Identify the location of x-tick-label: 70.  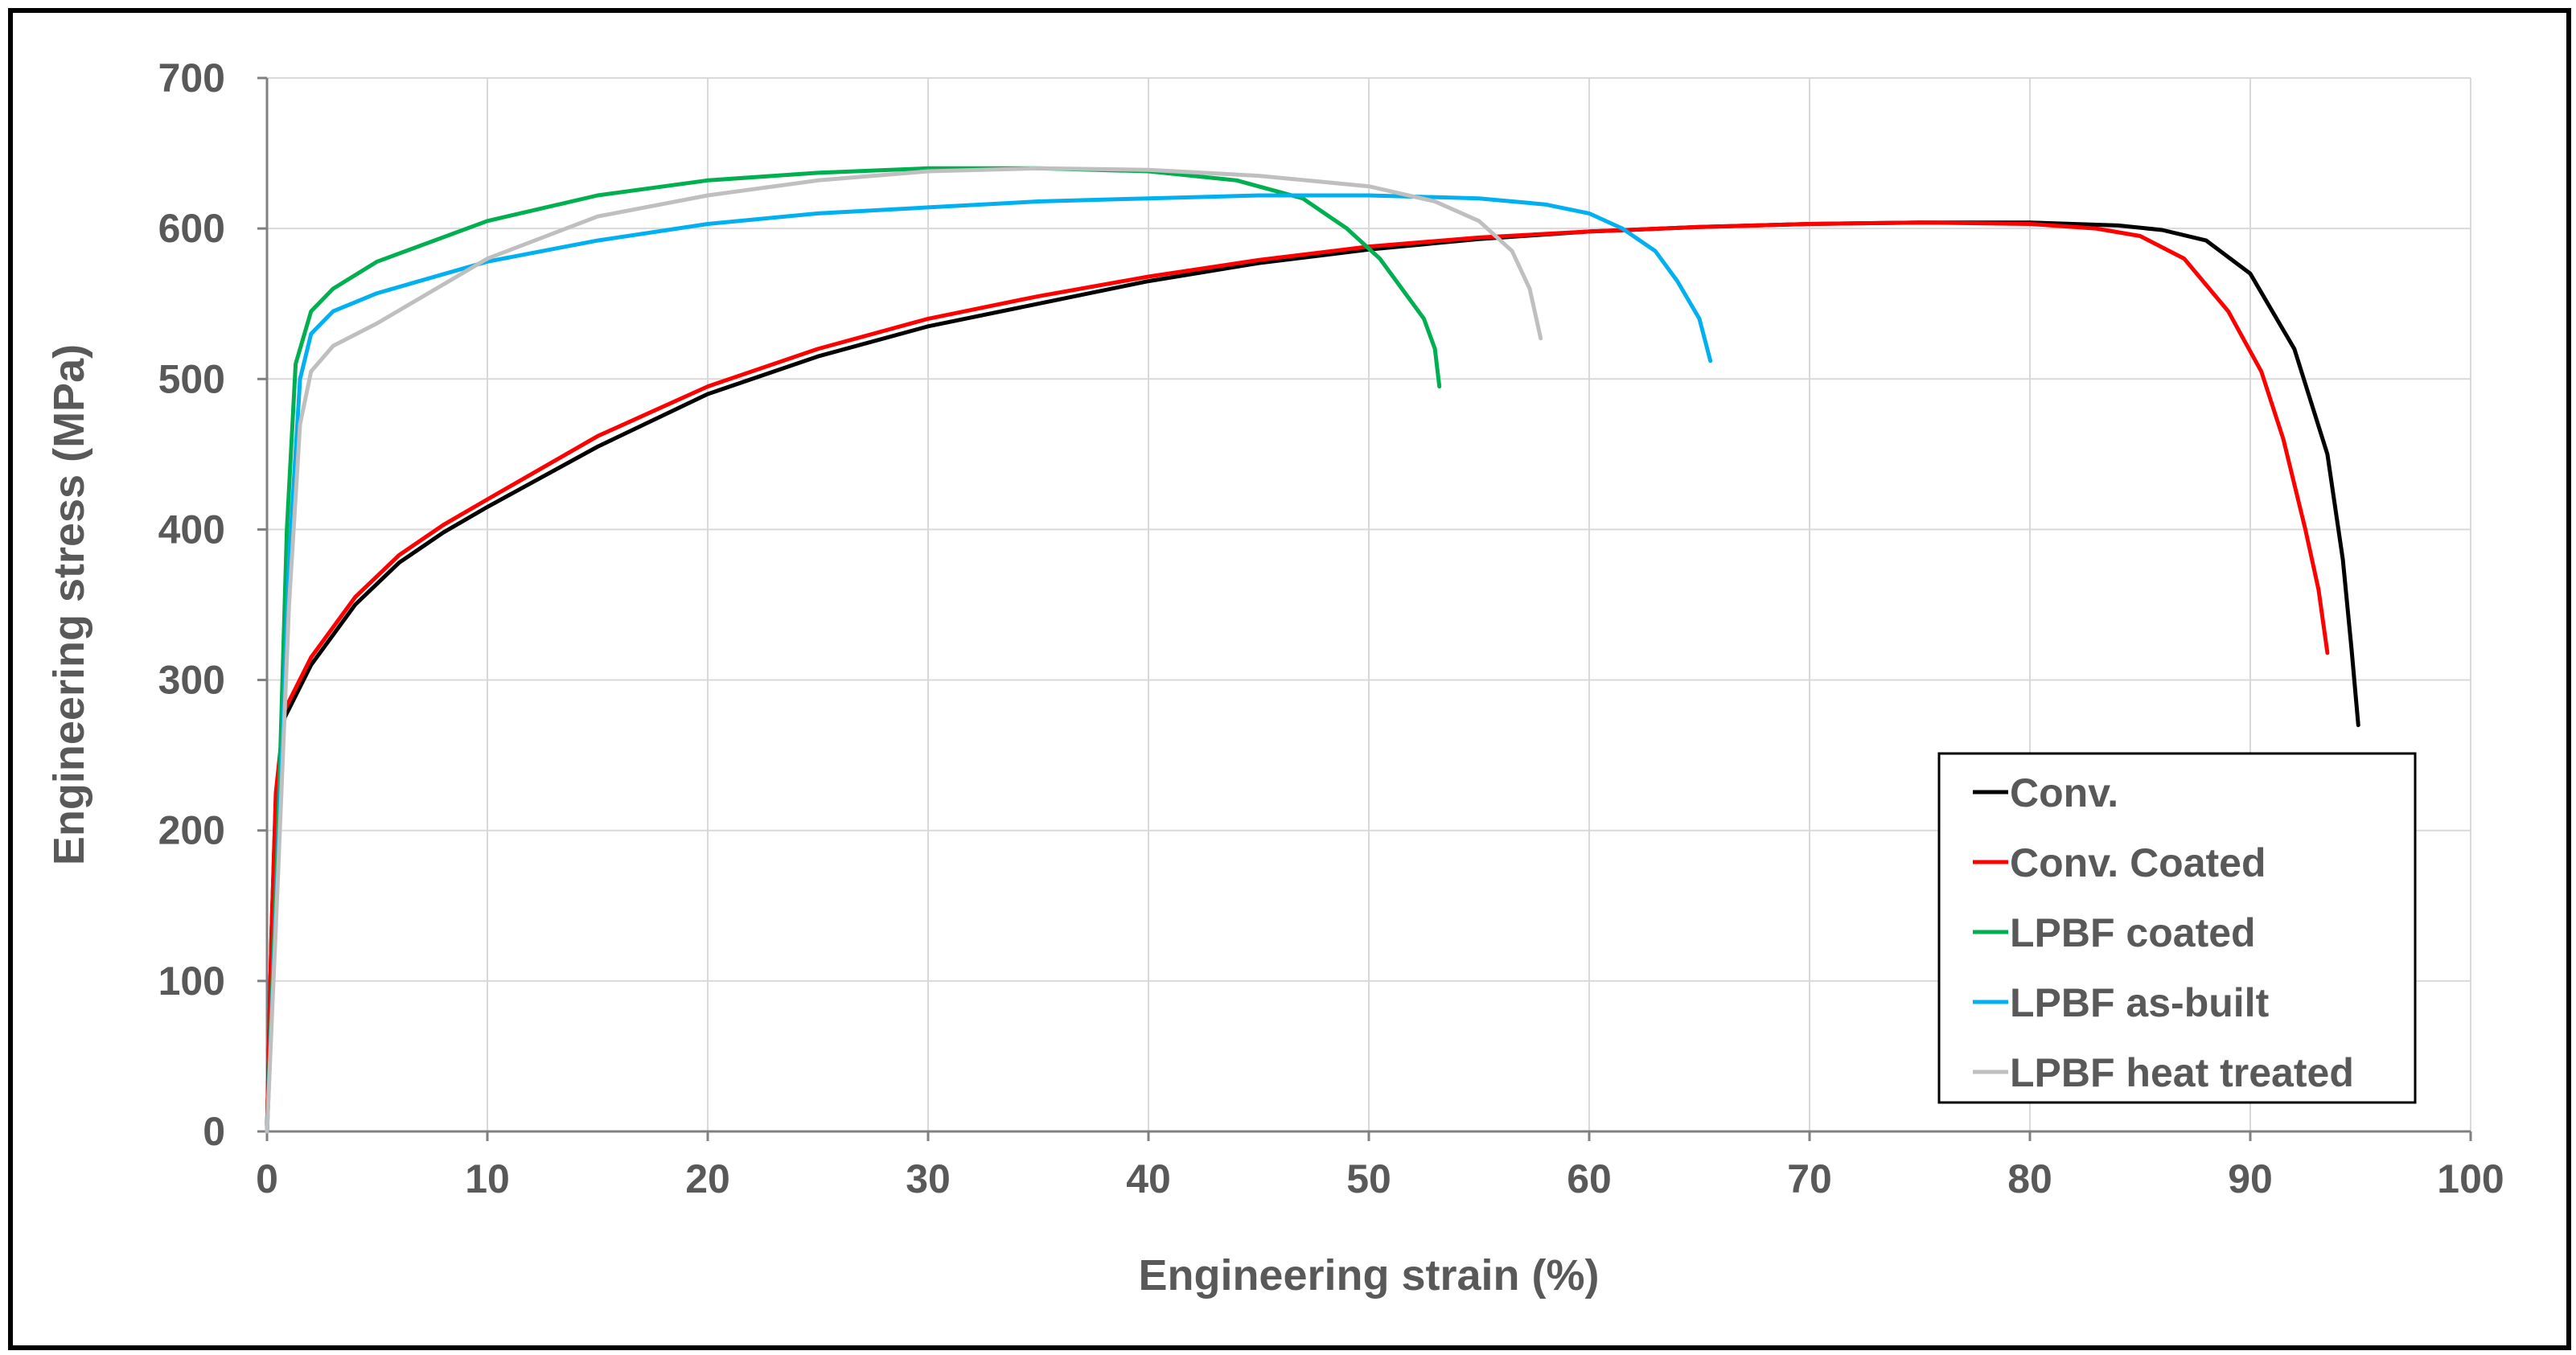
(1809, 1178).